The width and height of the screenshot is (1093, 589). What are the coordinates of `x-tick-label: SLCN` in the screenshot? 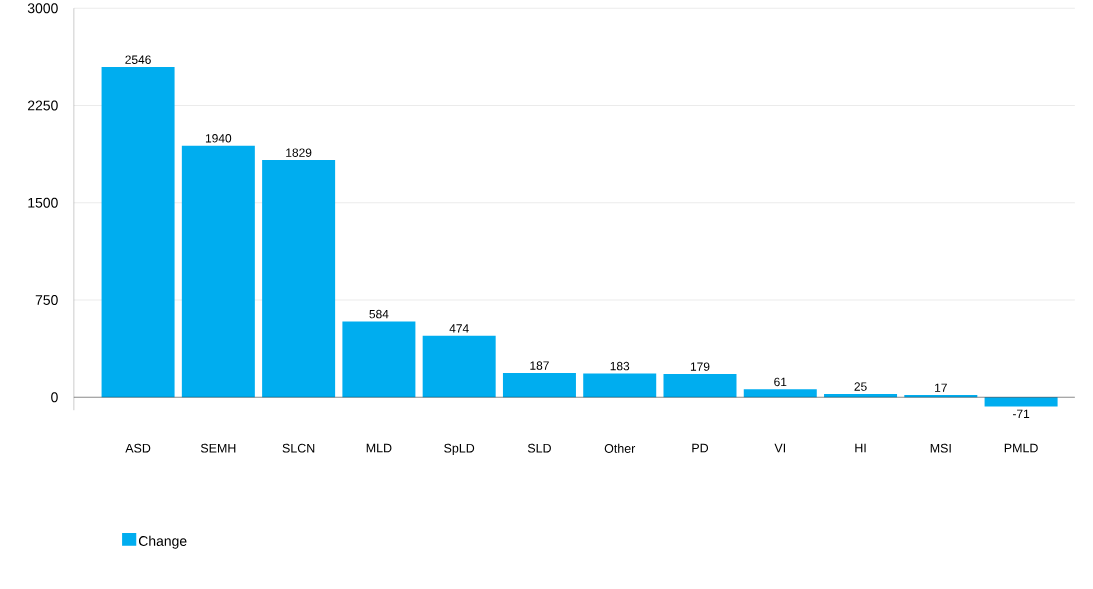 It's located at (298, 448).